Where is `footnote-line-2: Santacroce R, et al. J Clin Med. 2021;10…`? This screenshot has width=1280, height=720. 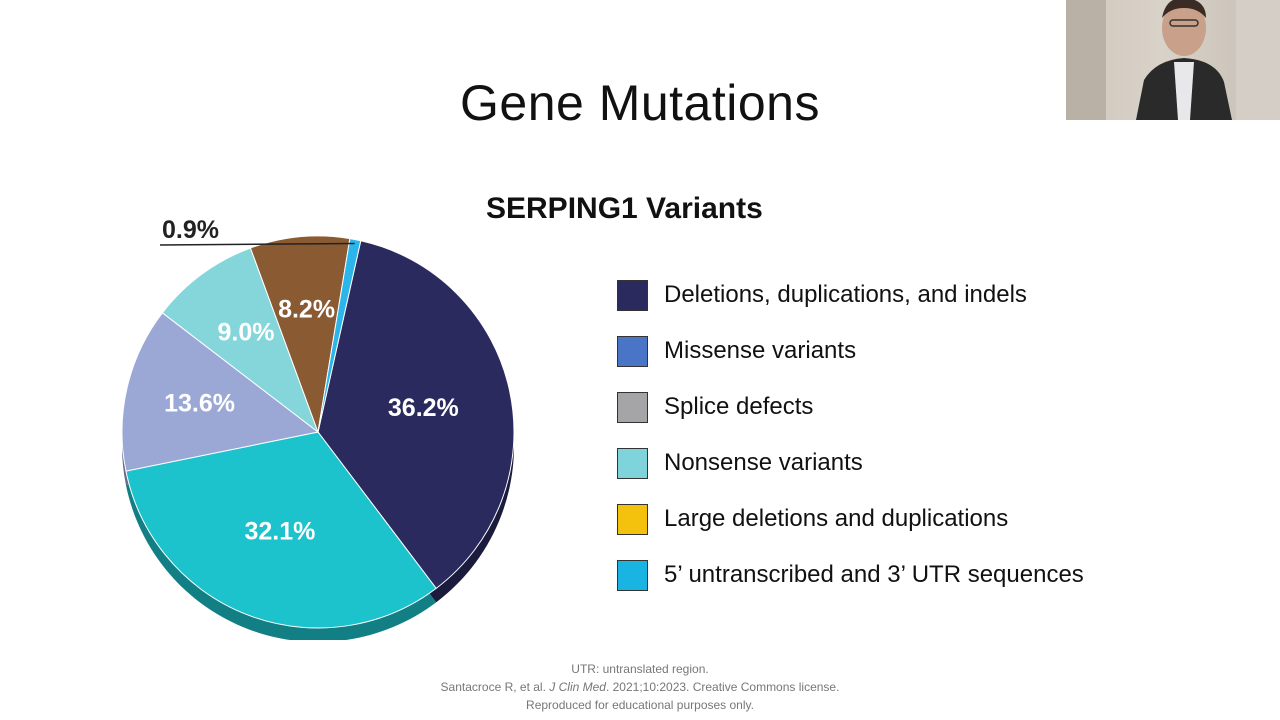 footnote-line-2: Santacroce R, et al. J Clin Med. 2021;10… is located at coordinates (640, 687).